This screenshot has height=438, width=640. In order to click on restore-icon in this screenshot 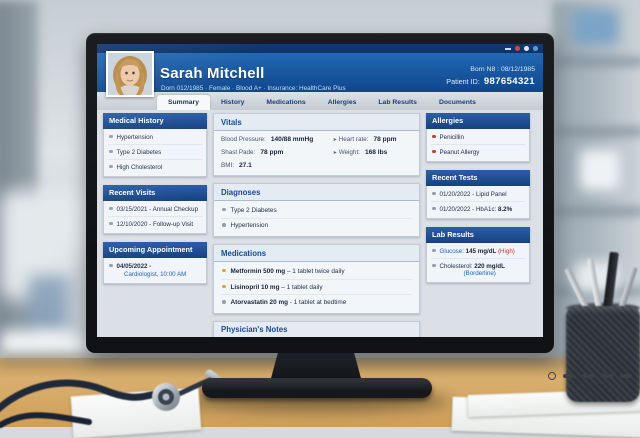, I will do `click(526, 48)`.